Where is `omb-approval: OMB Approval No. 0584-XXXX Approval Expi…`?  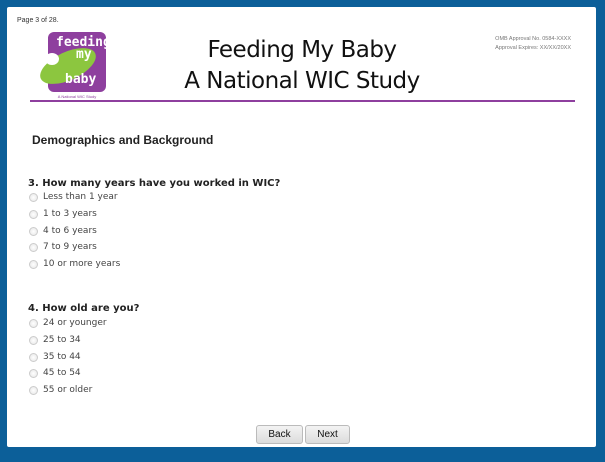
omb-approval: OMB Approval No. 0584-XXXX Approval Expi… is located at coordinates (533, 43).